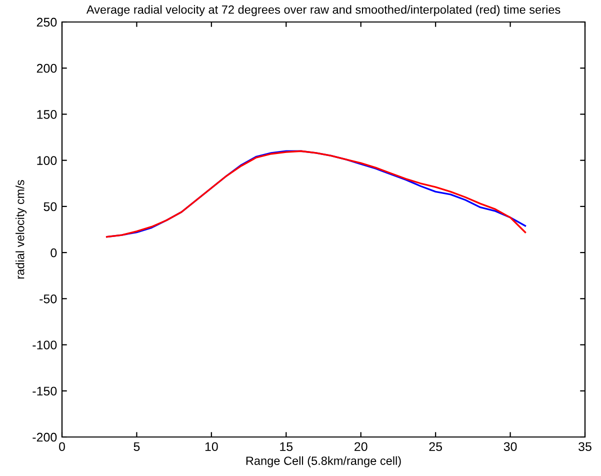 This screenshot has width=601, height=476. I want to click on chart-title: Average radial velocity at 72 degrees over raw and smoothed/interpolated (red) time series, so click(323, 10).